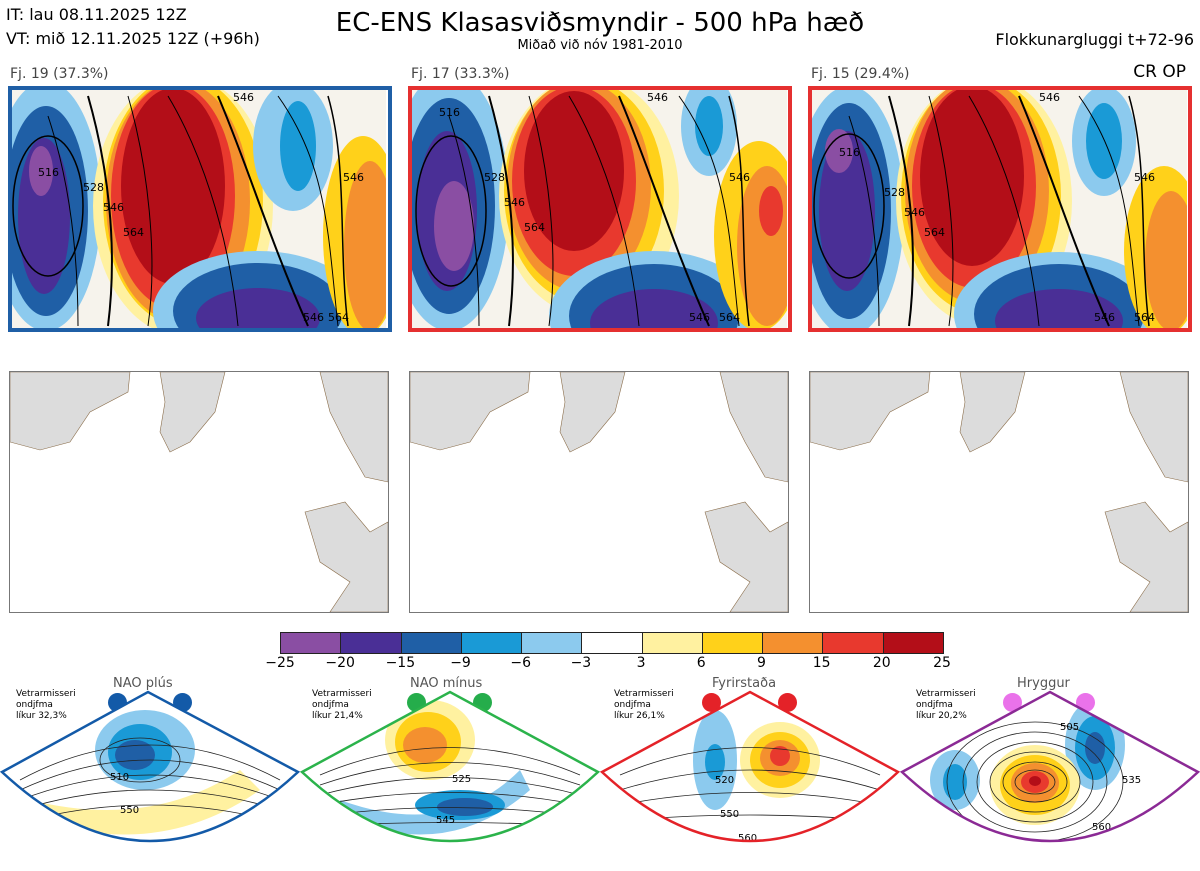  Describe the element at coordinates (1043, 683) in the screenshot. I see `regime-4-title: Hryggur` at that location.